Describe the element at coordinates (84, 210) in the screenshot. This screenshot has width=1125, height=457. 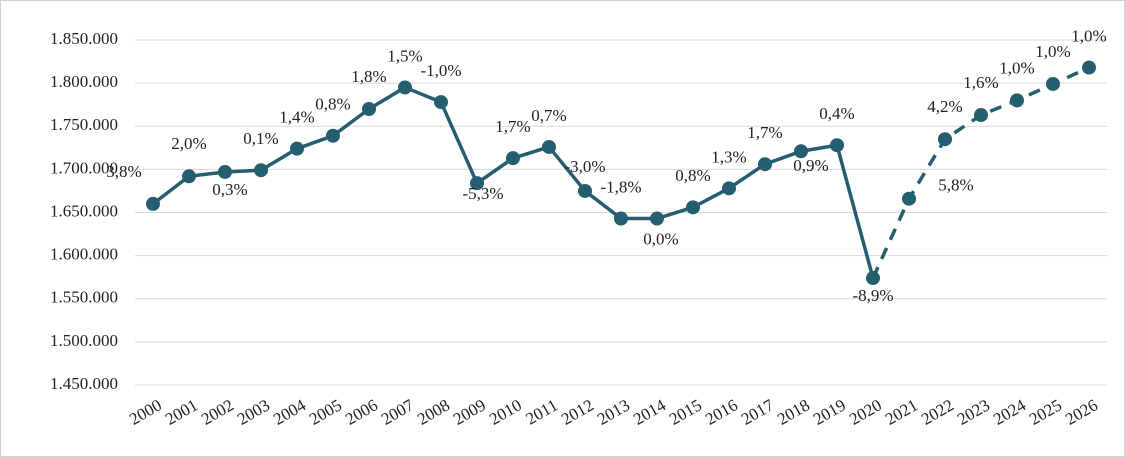
I see `y-tick-label: 1.650.000` at that location.